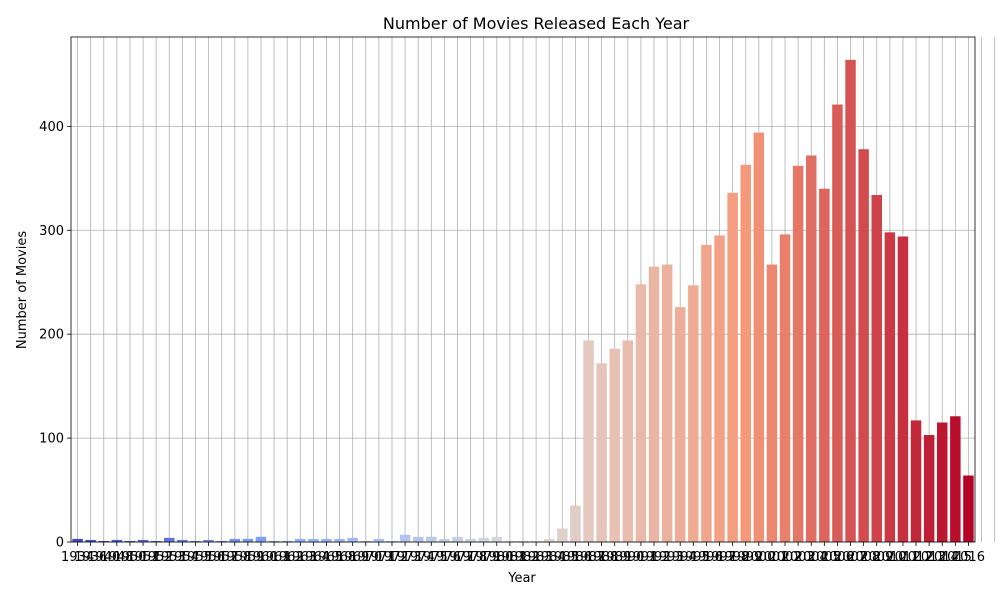 This screenshot has height=600, width=1000. What do you see at coordinates (483, 540) in the screenshot?
I see `bar-1979` at bounding box center [483, 540].